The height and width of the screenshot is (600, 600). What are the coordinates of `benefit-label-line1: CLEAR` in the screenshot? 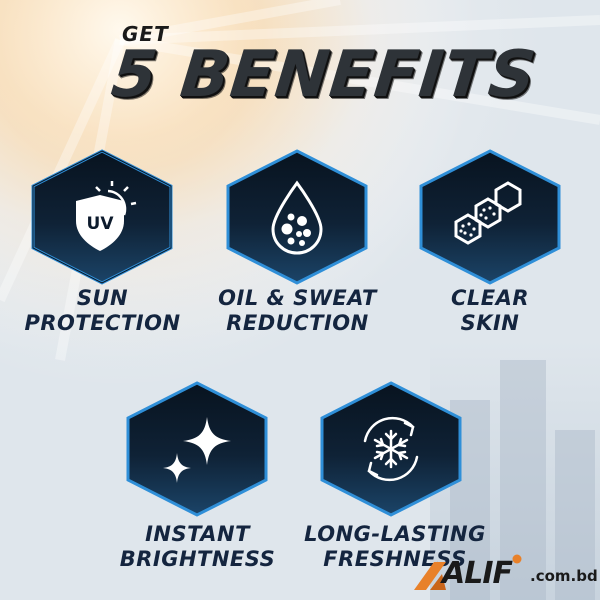 It's located at (490, 298).